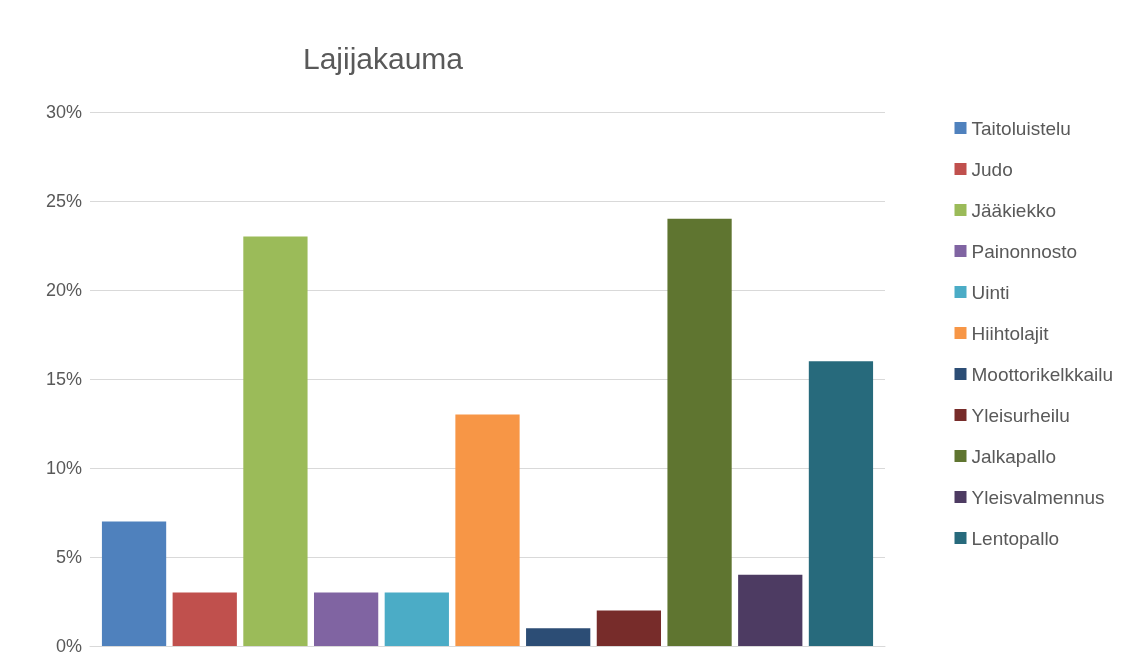 Image resolution: width=1133 pixels, height=666 pixels. Describe the element at coordinates (1013, 456) in the screenshot. I see `legend-label: Jalkapallo` at that location.